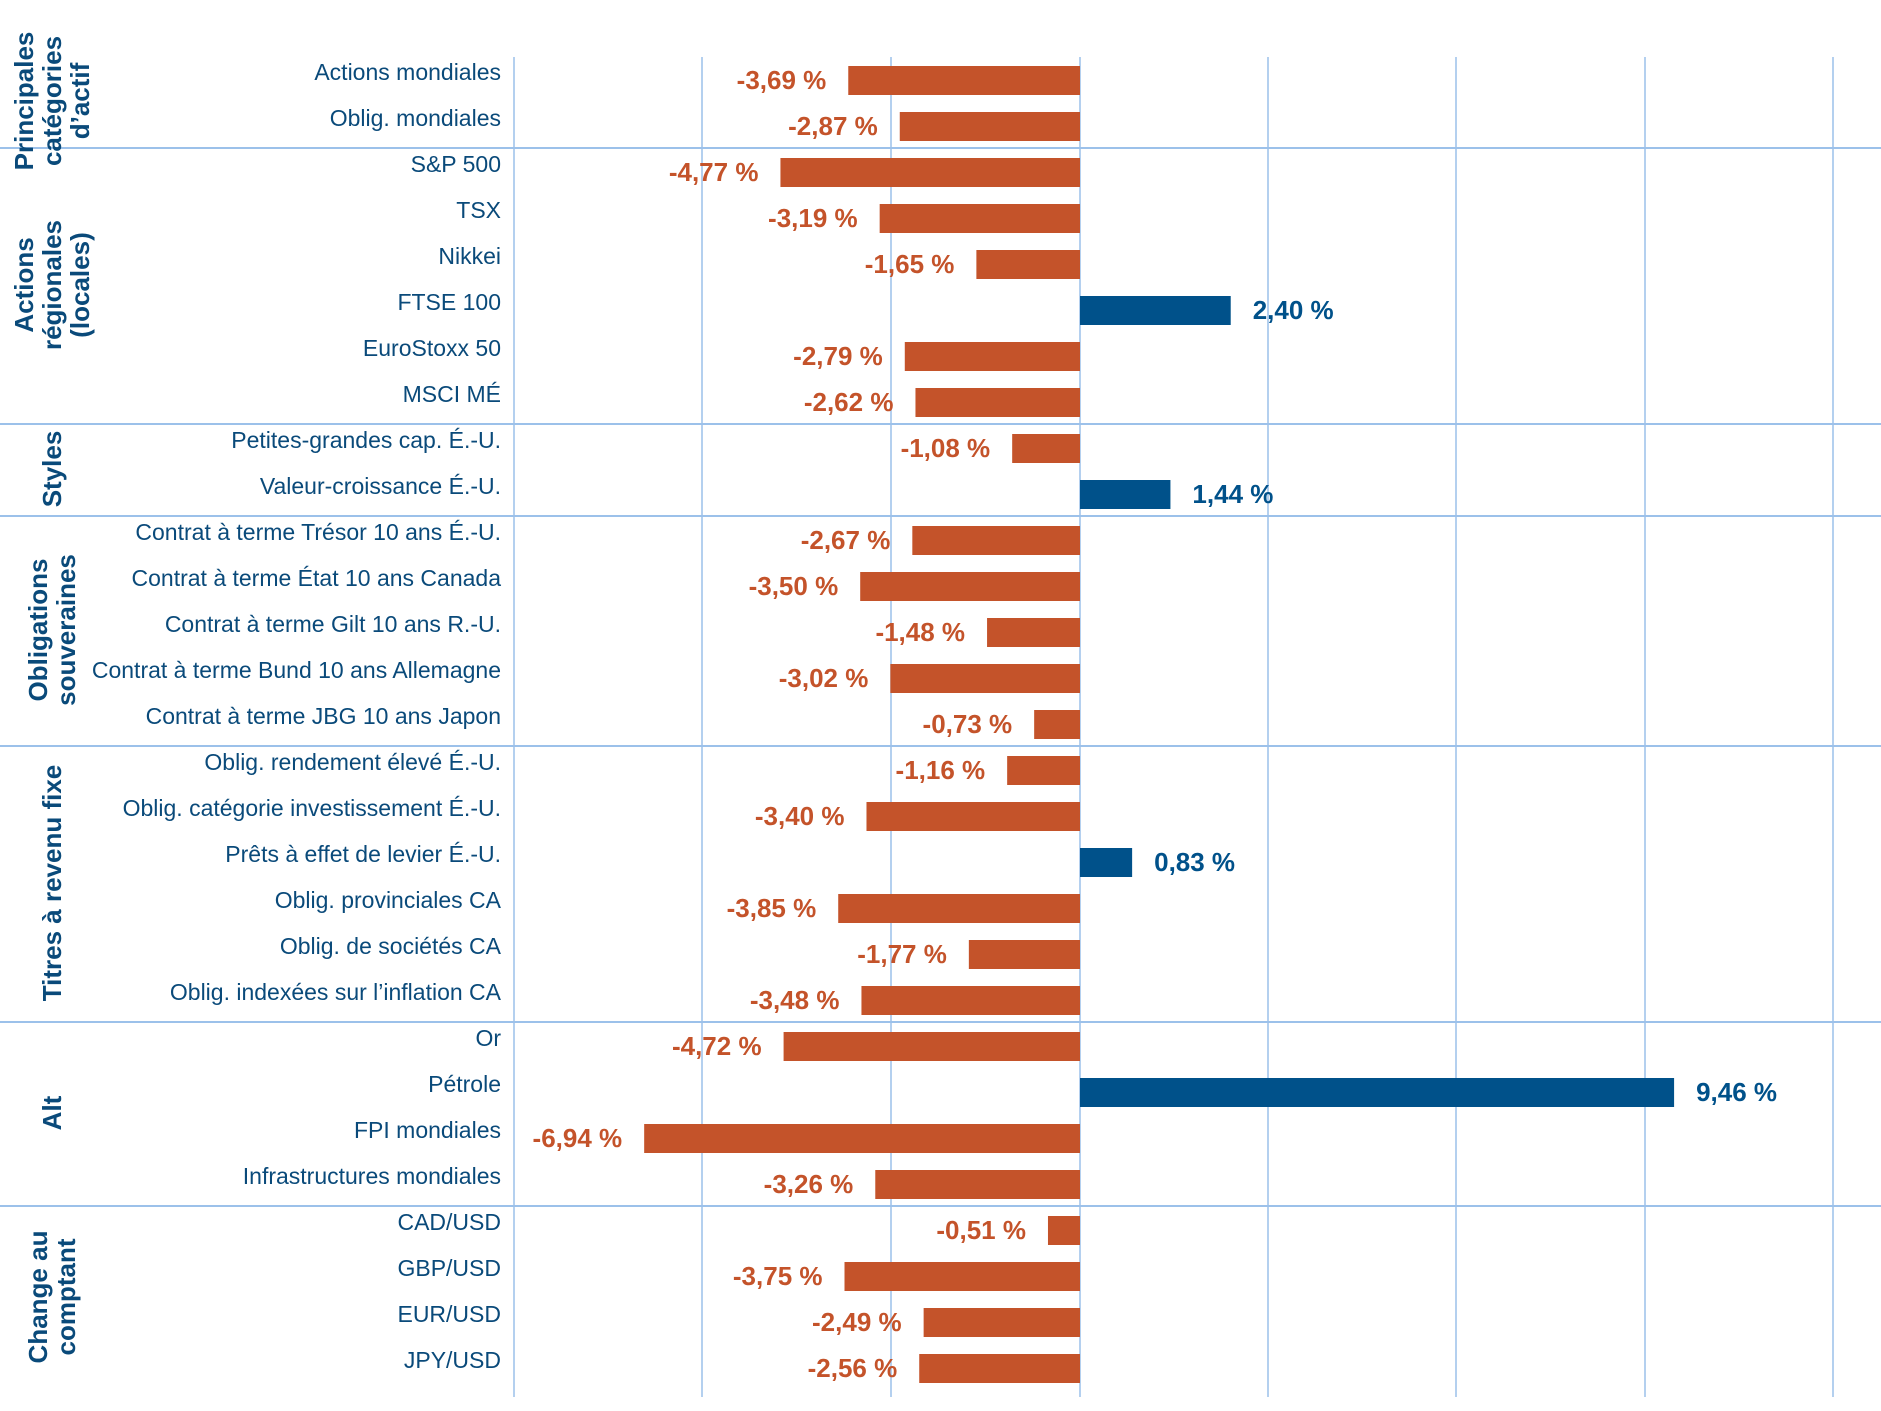  Describe the element at coordinates (52, 469) in the screenshot. I see `group-label: Styles` at that location.